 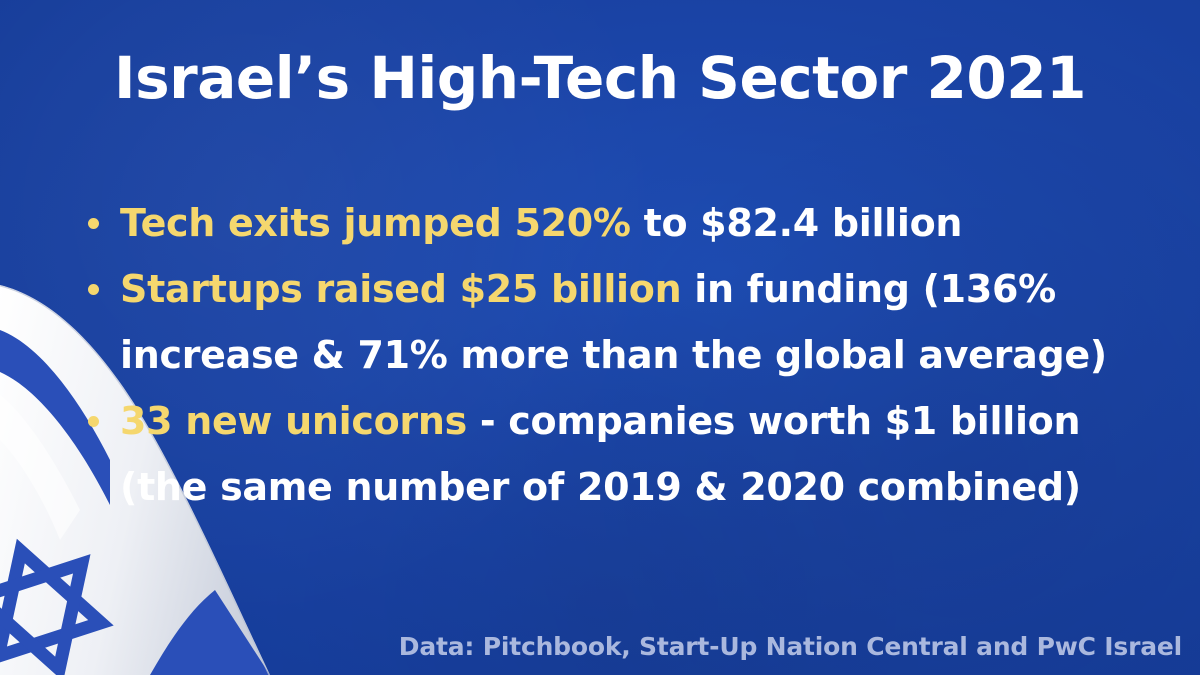 I want to click on star-of-david-icon, so click(x=57, y=606).